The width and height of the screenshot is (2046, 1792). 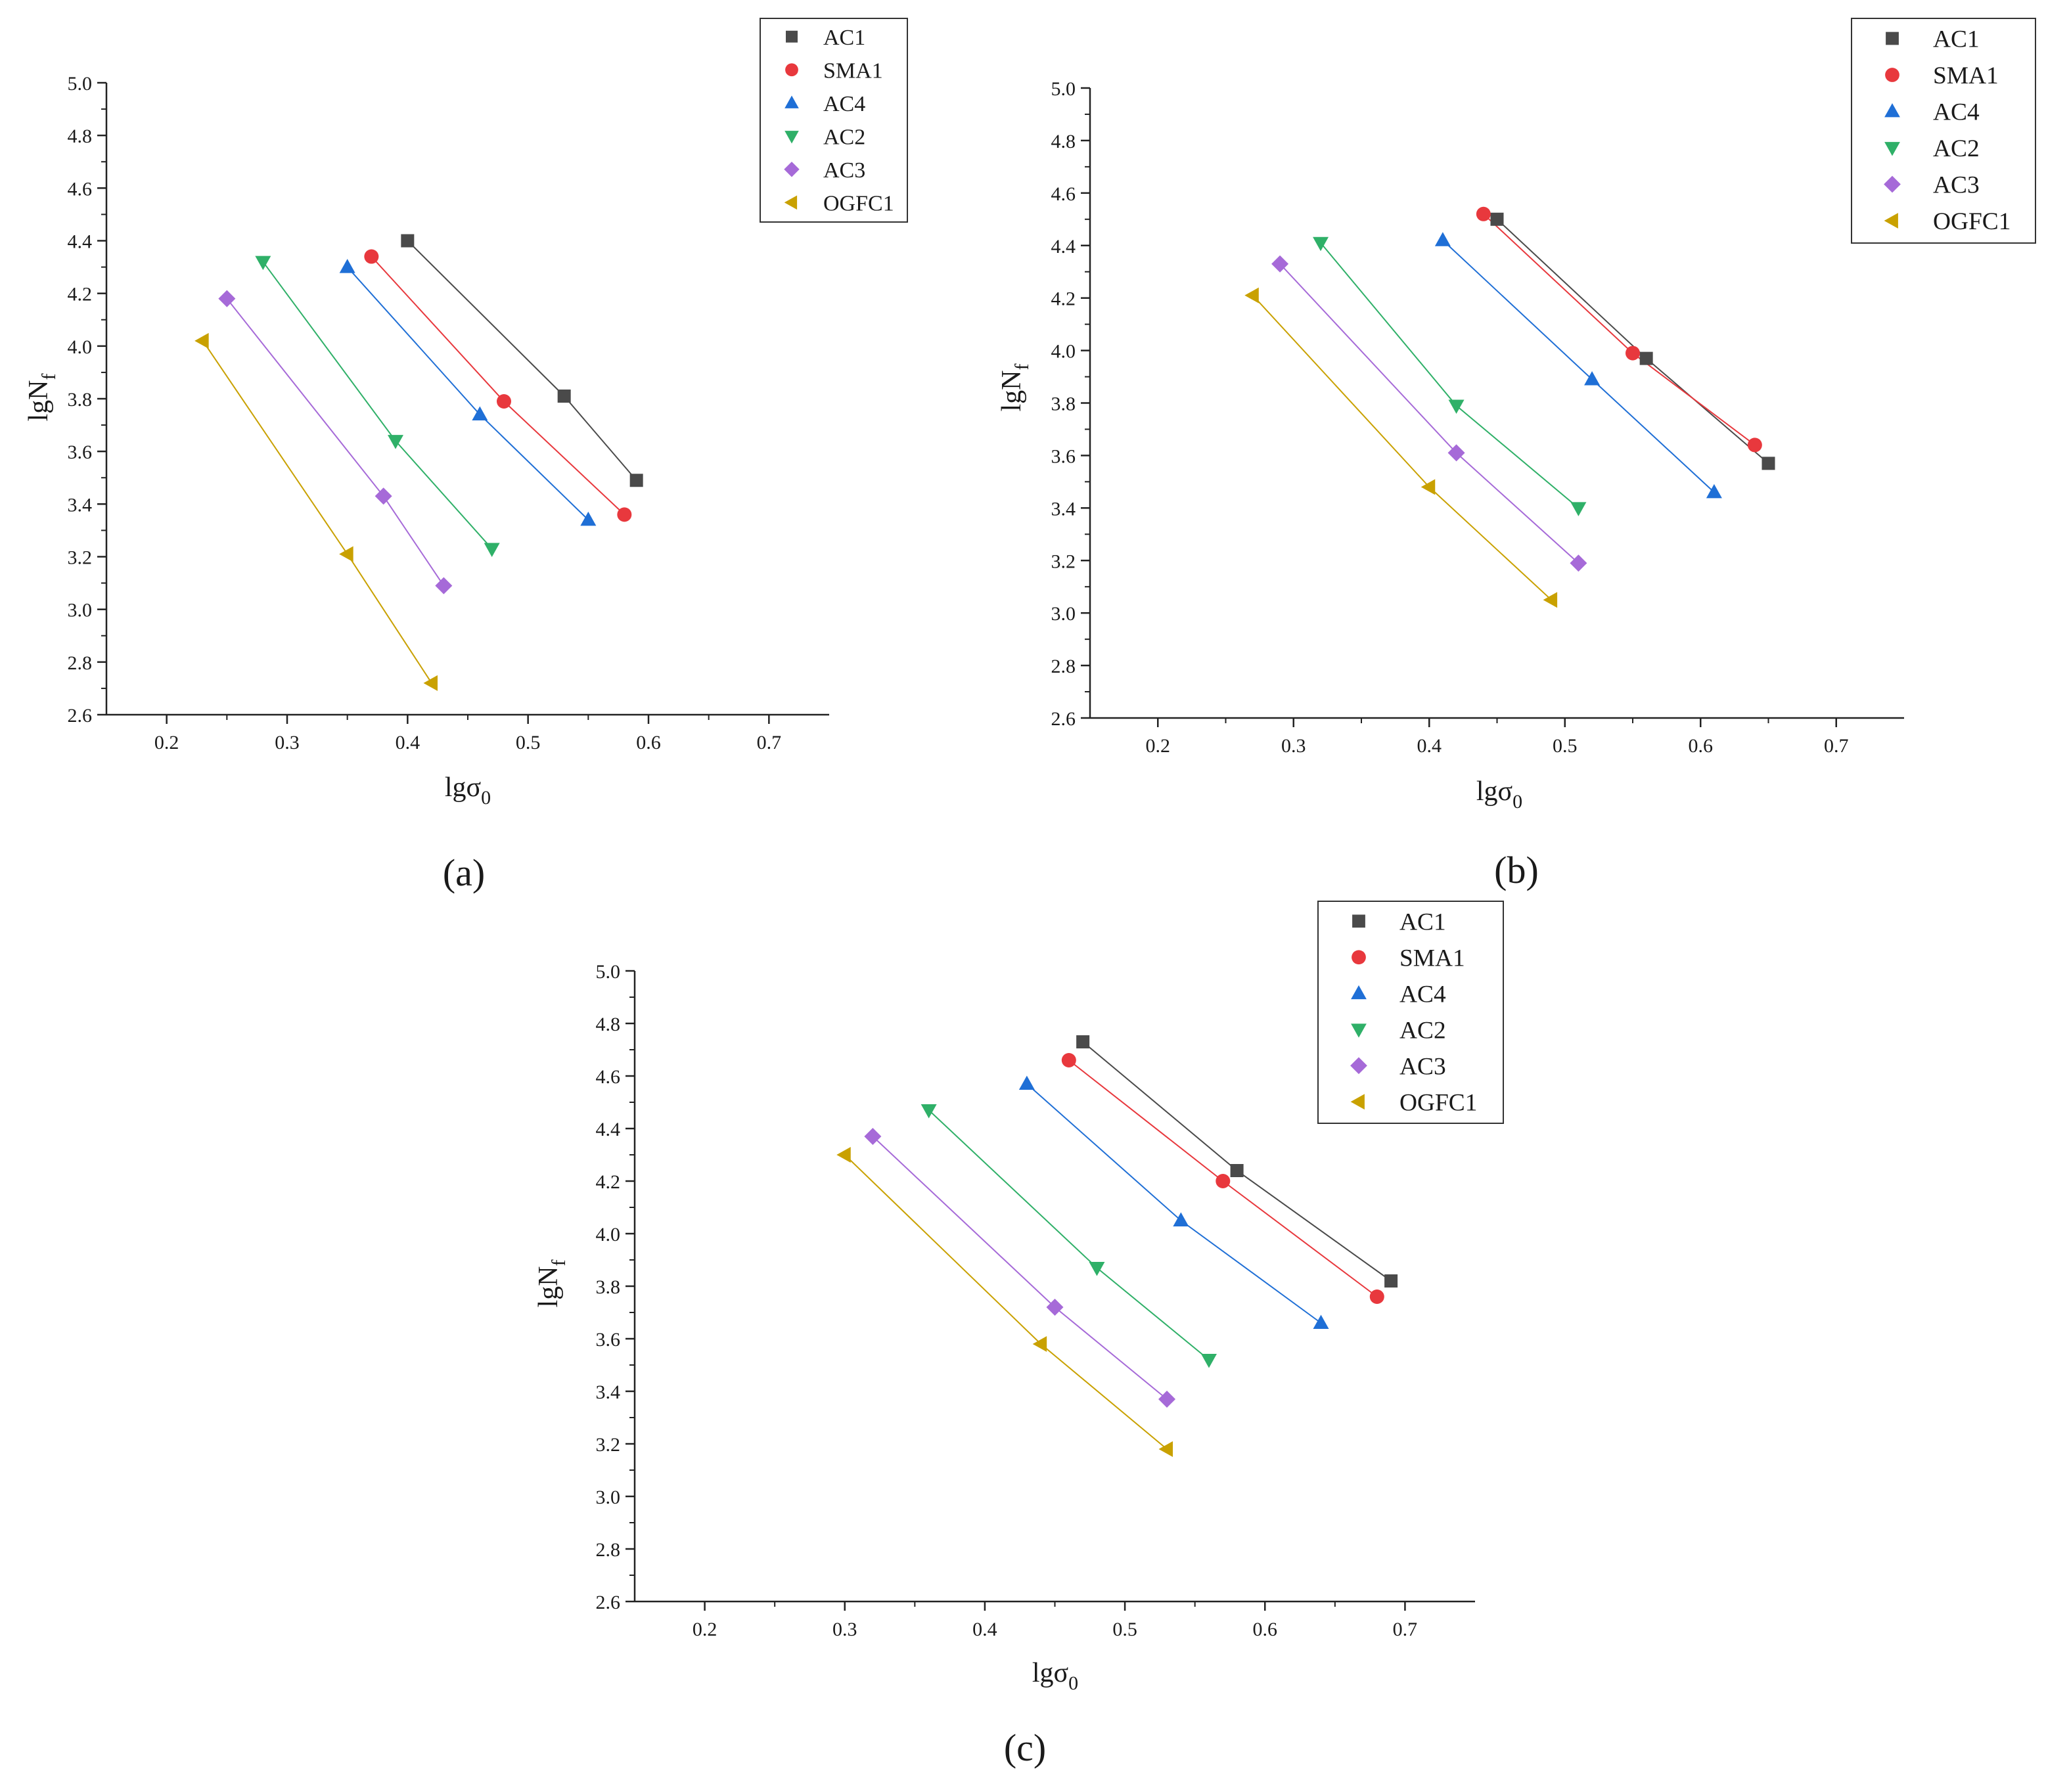 I want to click on panel-label: (a), so click(x=464, y=872).